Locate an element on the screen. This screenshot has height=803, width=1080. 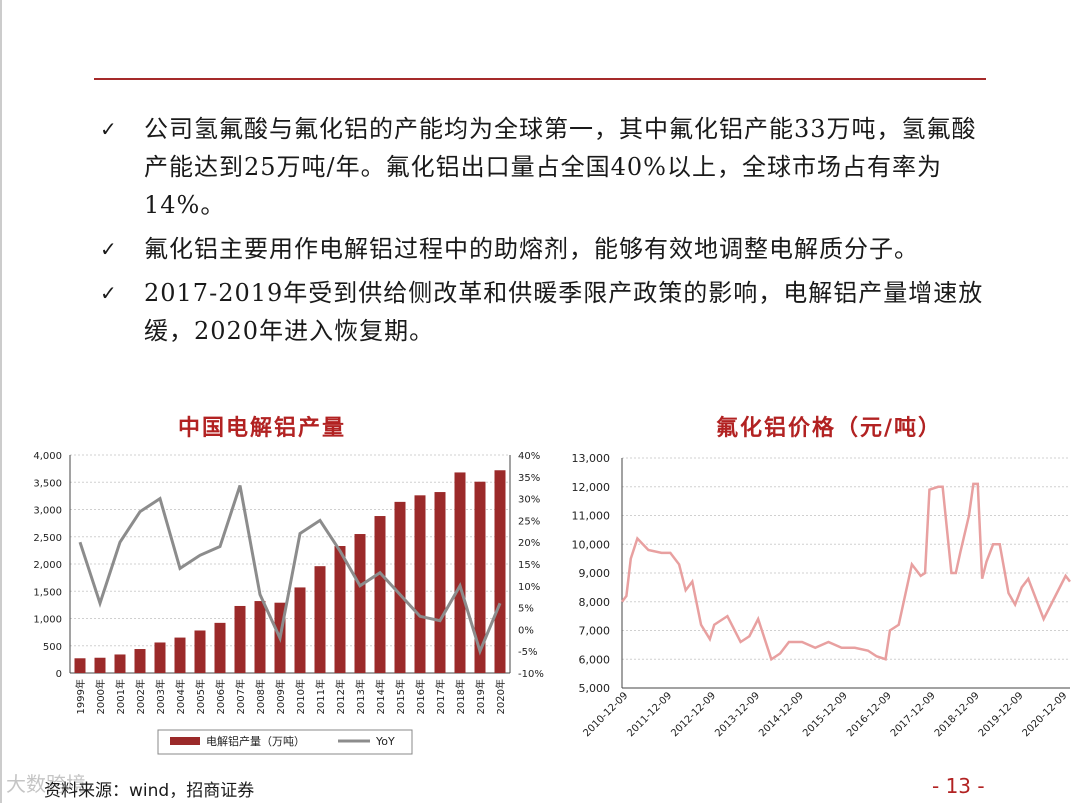
x-tick-label: 2010-12-09 is located at coordinates (605, 714).